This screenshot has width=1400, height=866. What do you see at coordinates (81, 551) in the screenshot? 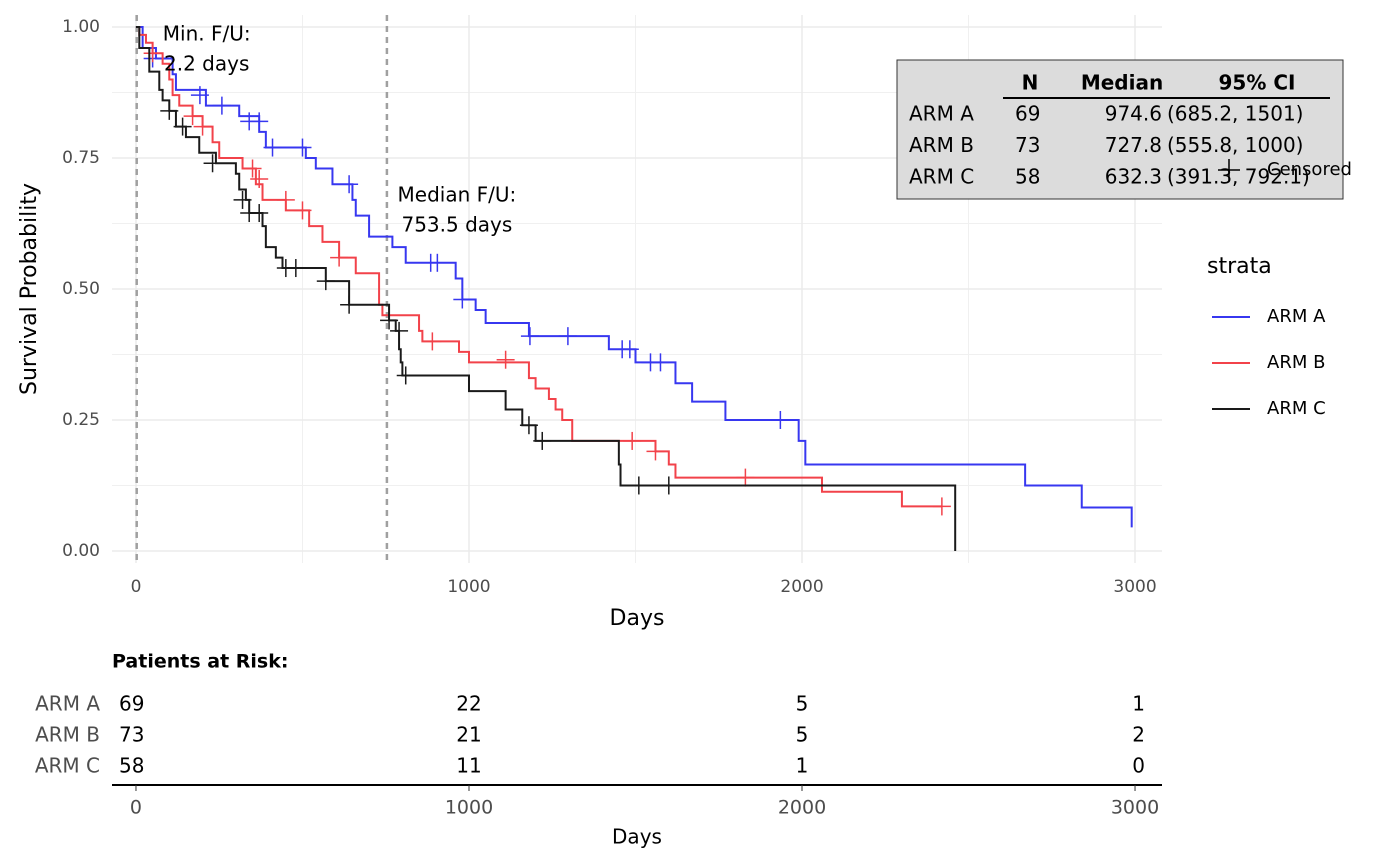
I see `y-tick-label: 0.00` at bounding box center [81, 551].